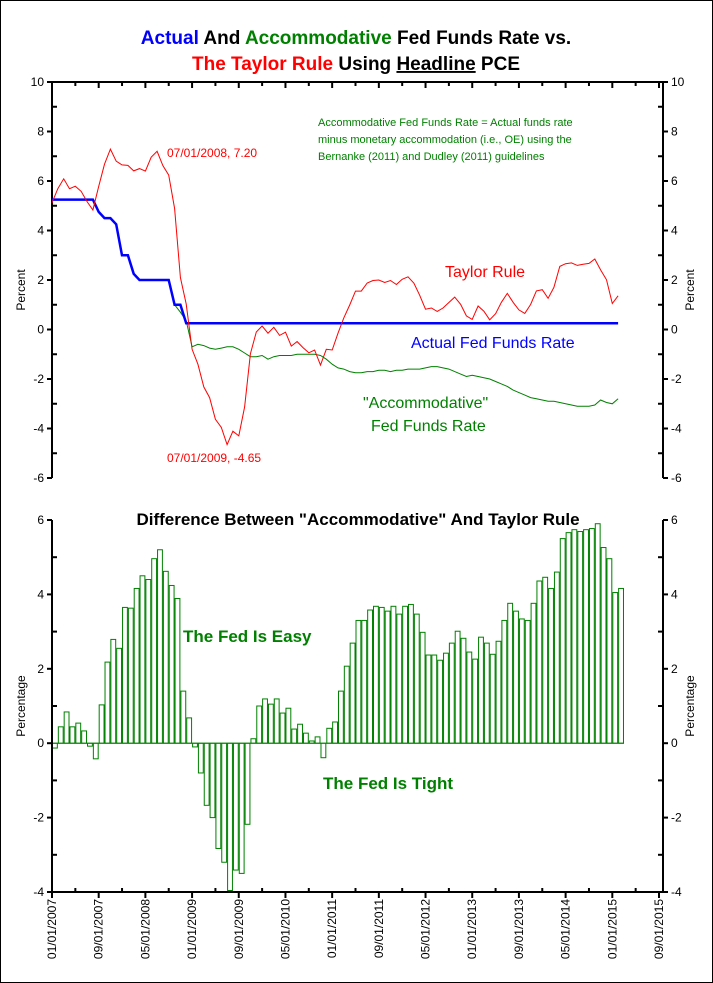  Describe the element at coordinates (426, 929) in the screenshot. I see `x-tick-label: 05/01/2012` at that location.